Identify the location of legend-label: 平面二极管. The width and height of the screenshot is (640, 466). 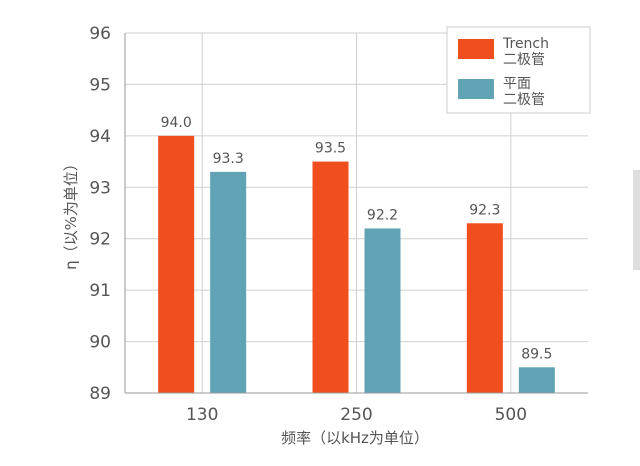
(524, 92).